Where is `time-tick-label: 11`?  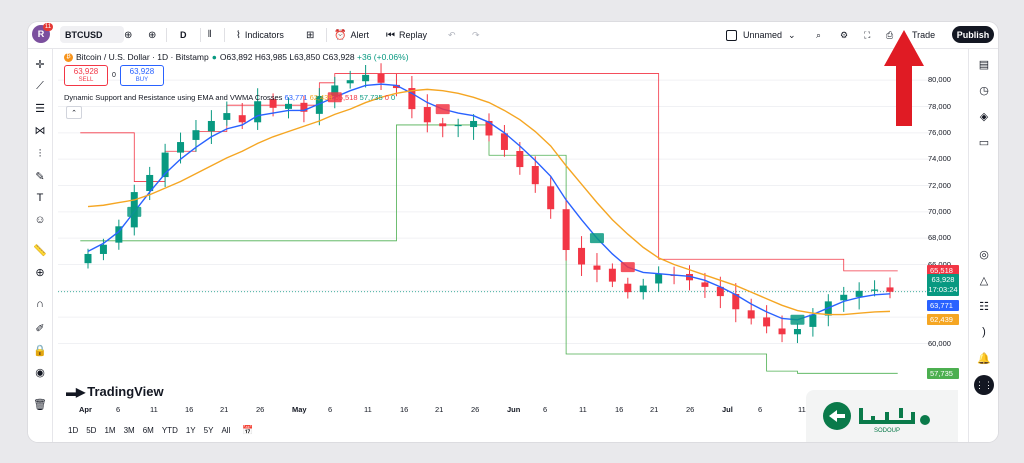 time-tick-label: 11 is located at coordinates (802, 409).